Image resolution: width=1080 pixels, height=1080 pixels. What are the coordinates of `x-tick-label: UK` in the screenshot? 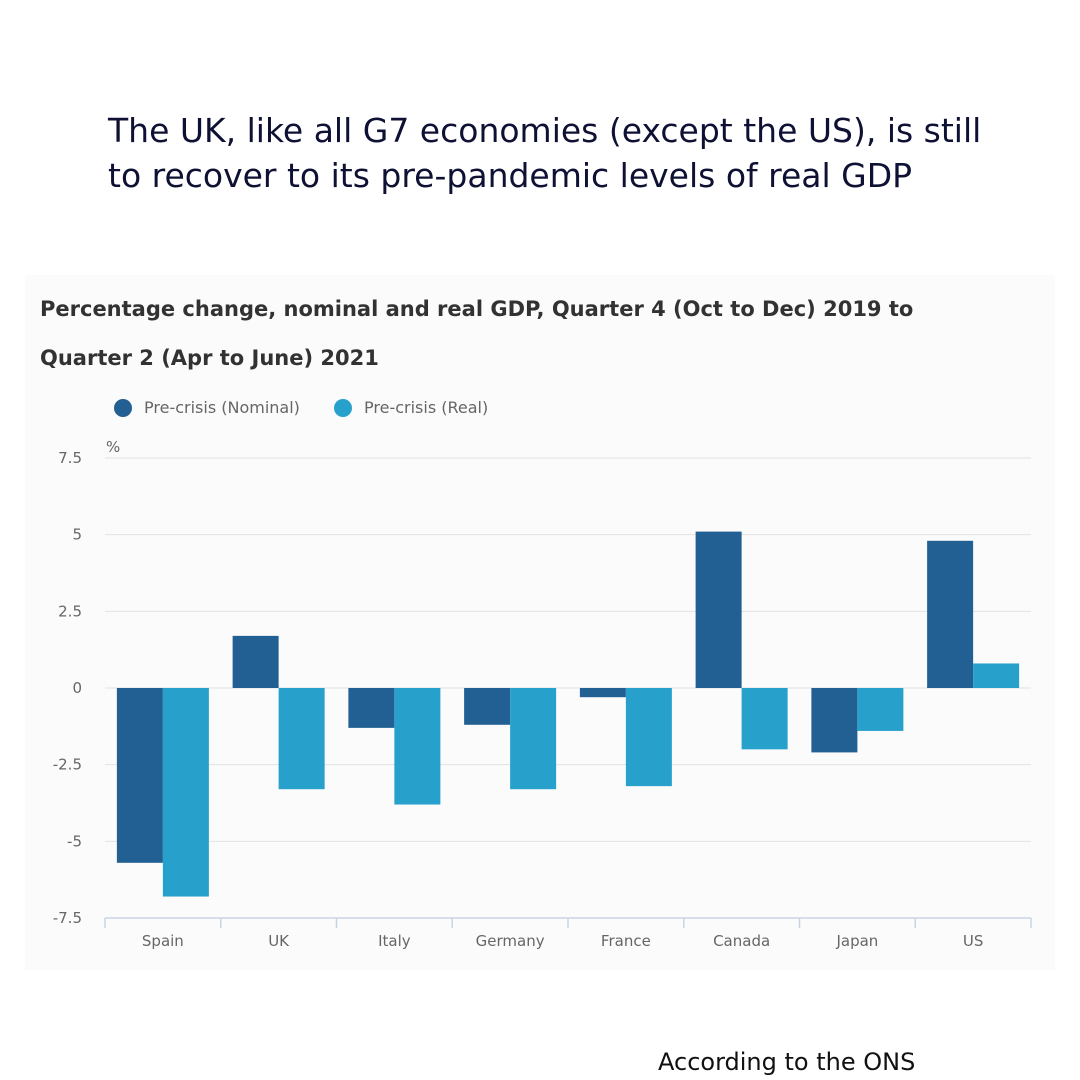 It's located at (279, 941).